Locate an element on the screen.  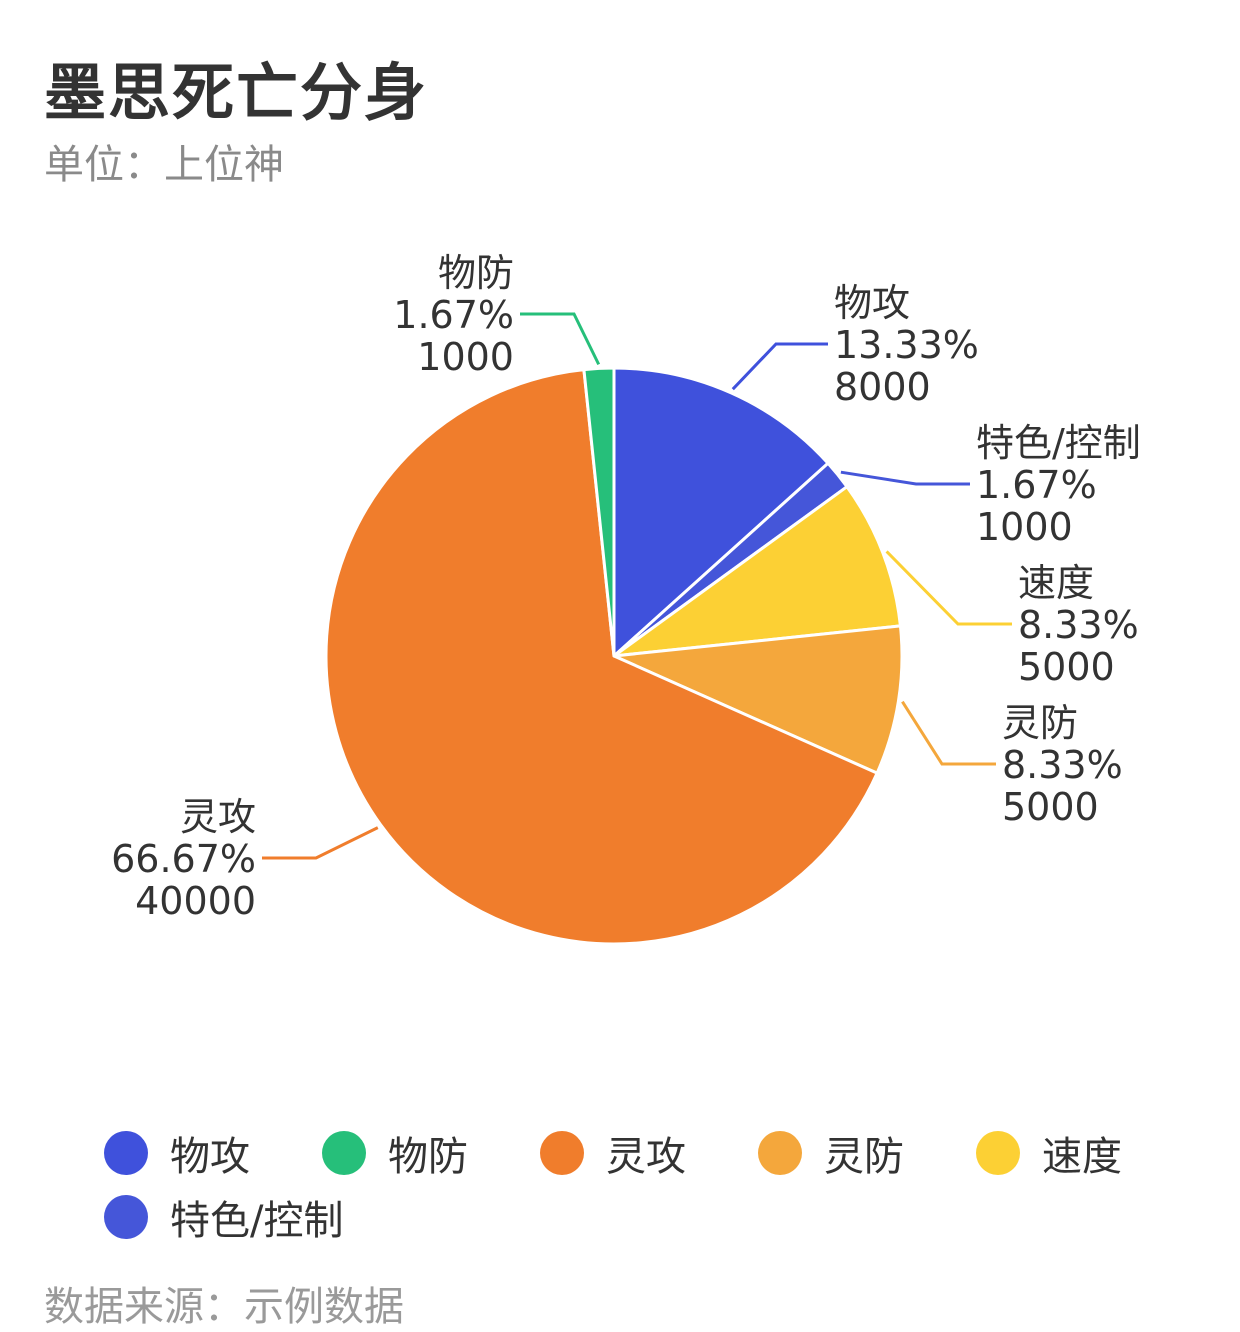
slice-label-name: 速度 is located at coordinates (1056, 583).